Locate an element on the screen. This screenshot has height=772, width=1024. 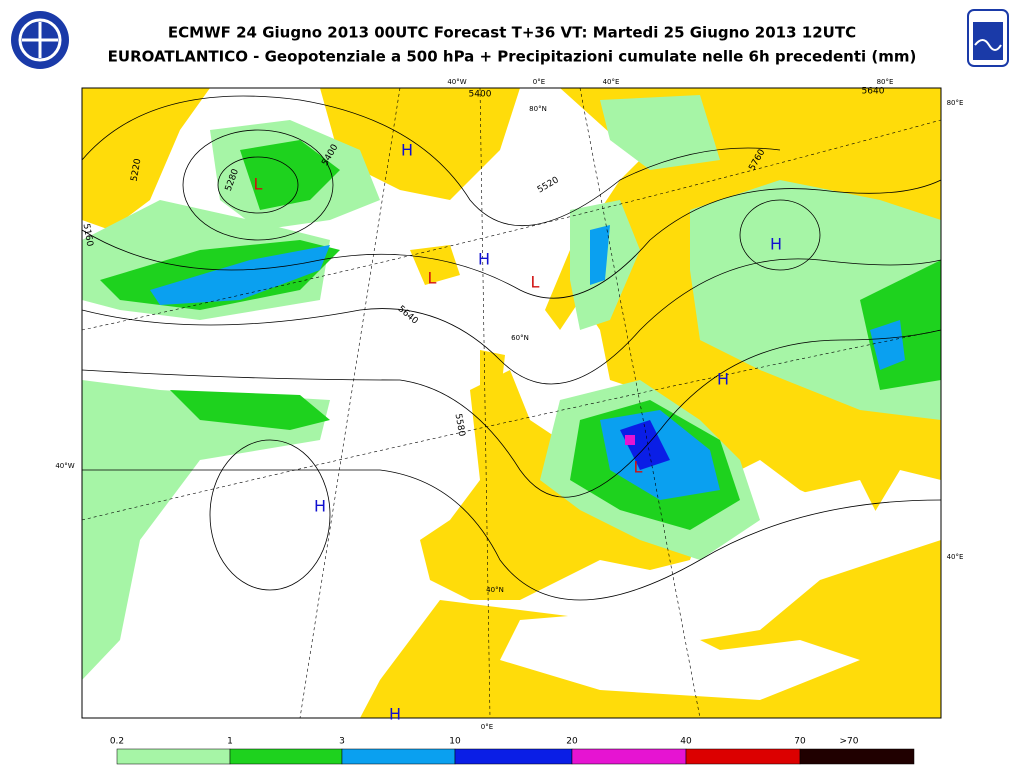
legend-label: 0.2 is located at coordinates (117, 742).